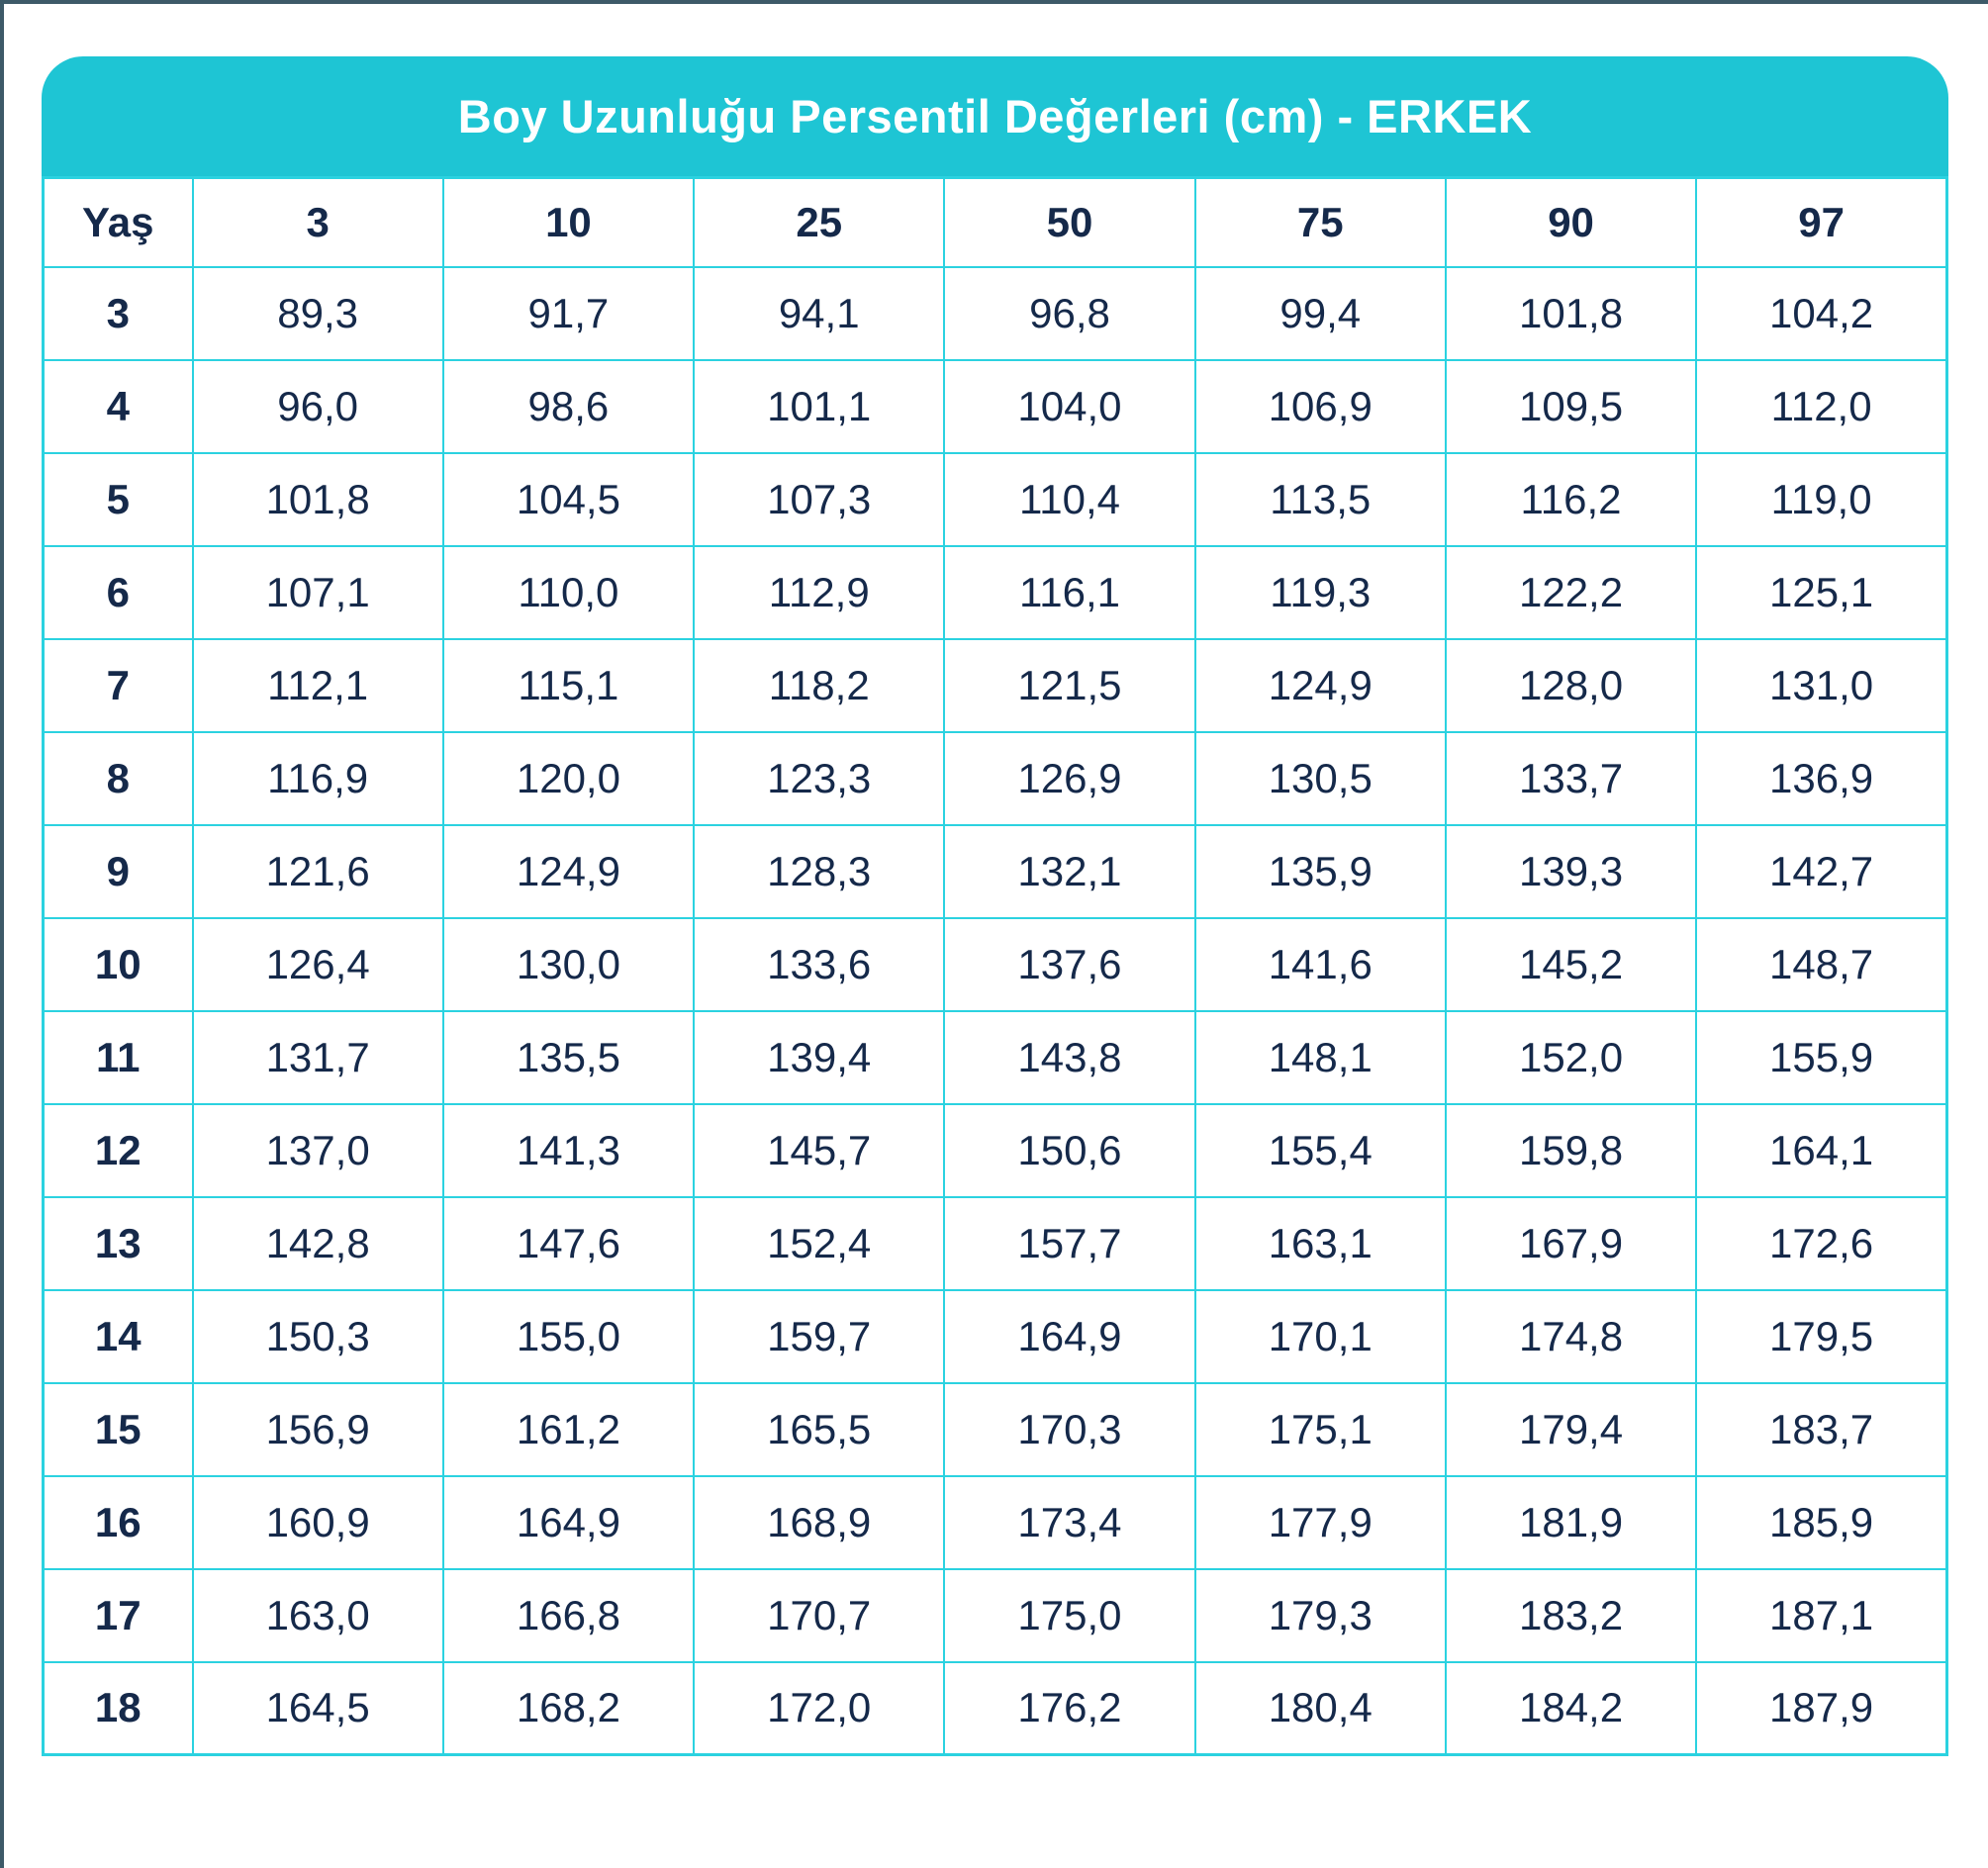 Image resolution: width=1988 pixels, height=1868 pixels. What do you see at coordinates (318, 499) in the screenshot?
I see `value-cell: 101,8` at bounding box center [318, 499].